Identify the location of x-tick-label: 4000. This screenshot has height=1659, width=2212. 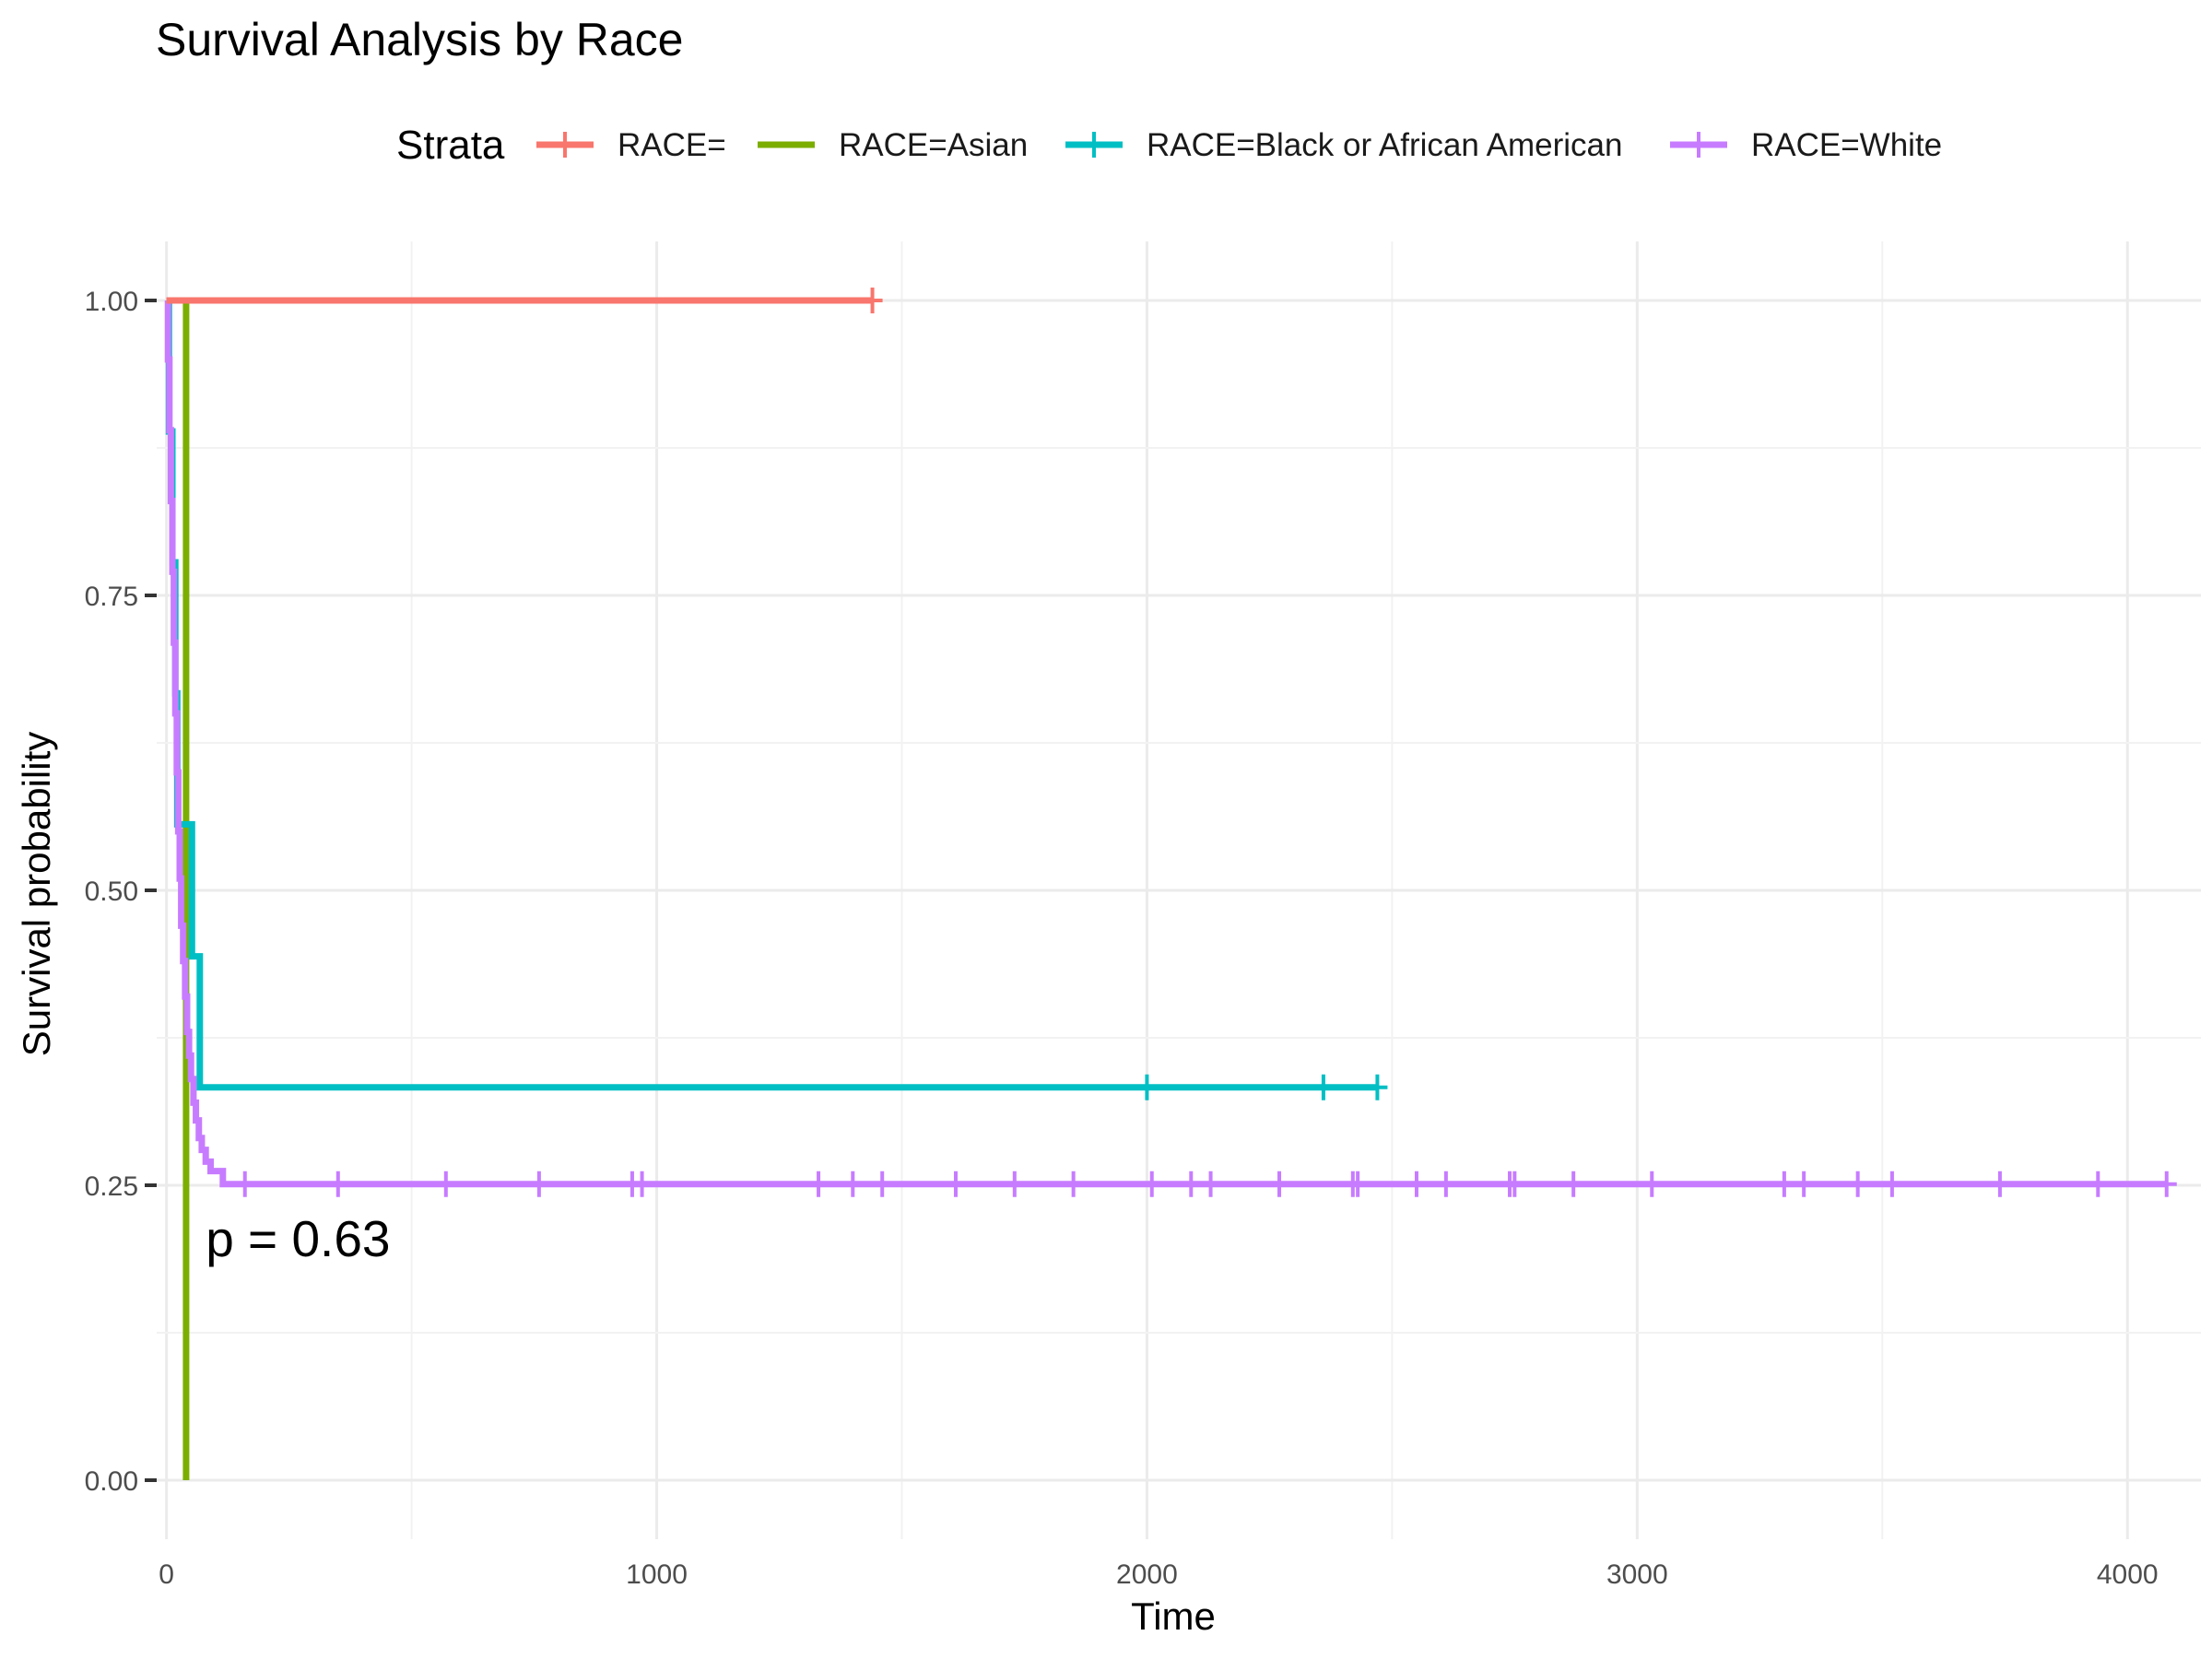
(2128, 1574).